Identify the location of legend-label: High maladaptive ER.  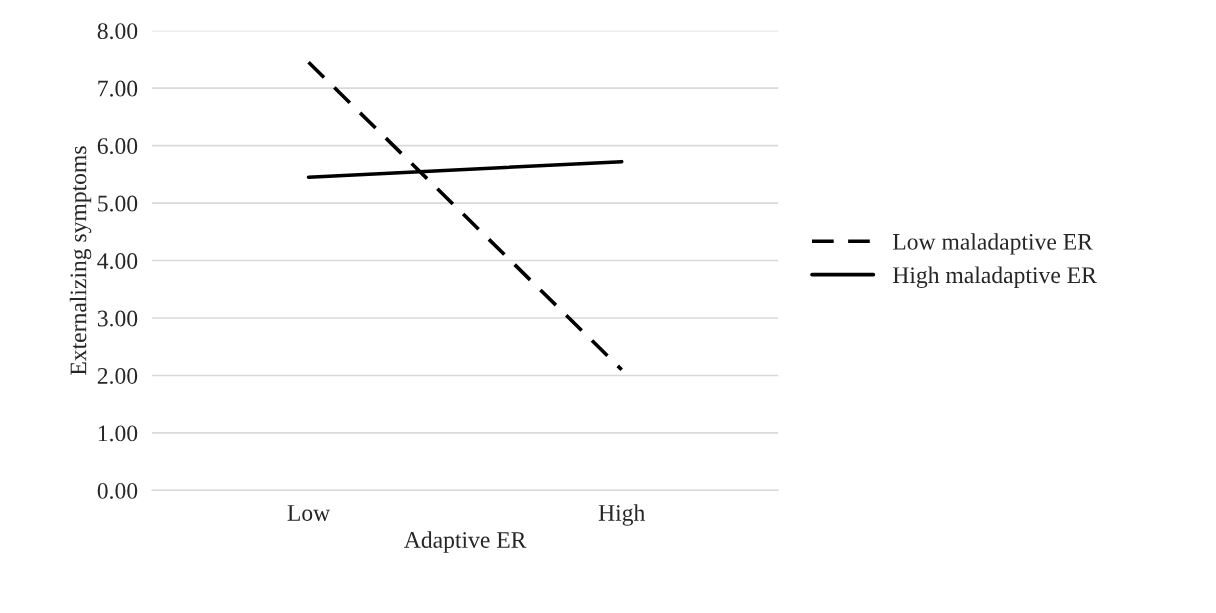
(994, 277).